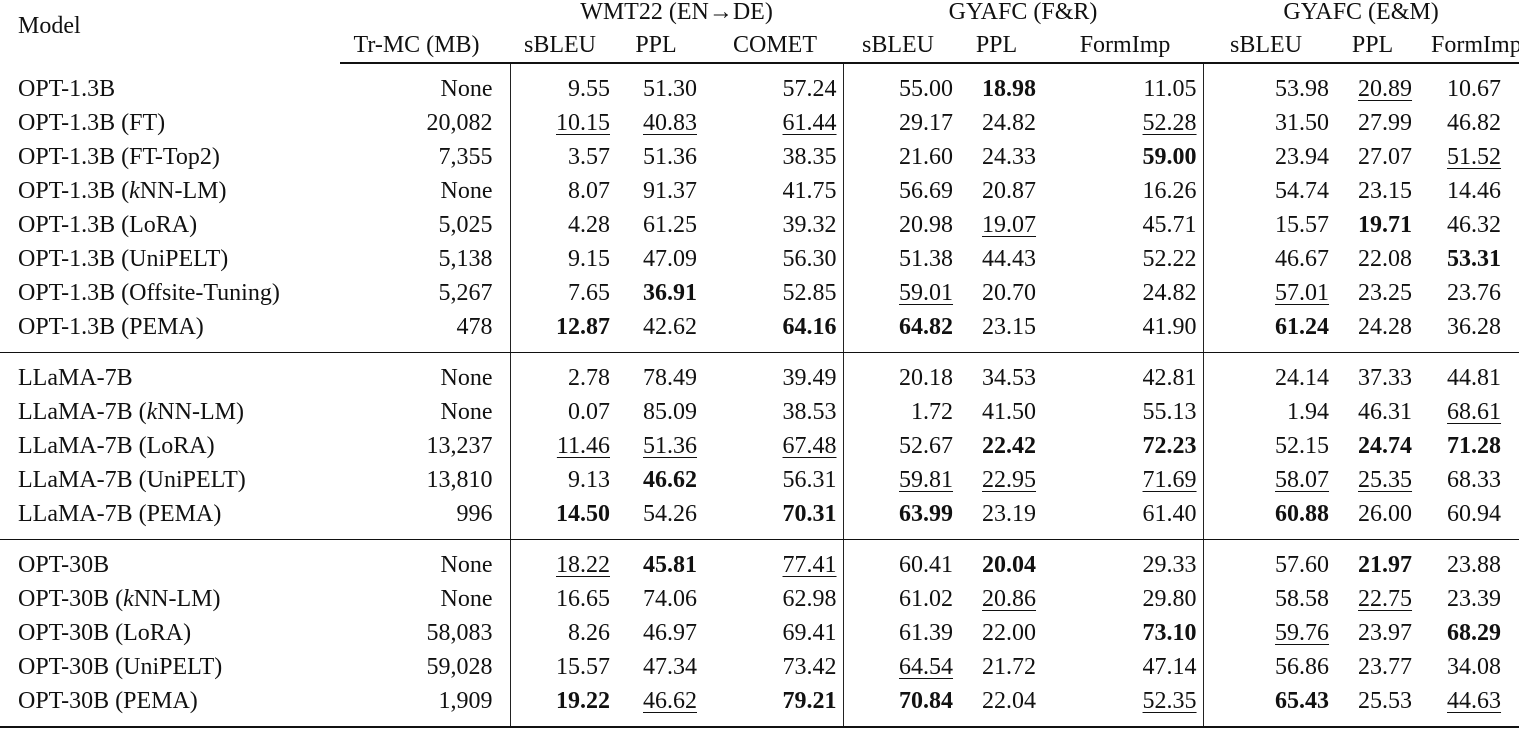  What do you see at coordinates (809, 378) in the screenshot?
I see `cell-value: 39.49` at bounding box center [809, 378].